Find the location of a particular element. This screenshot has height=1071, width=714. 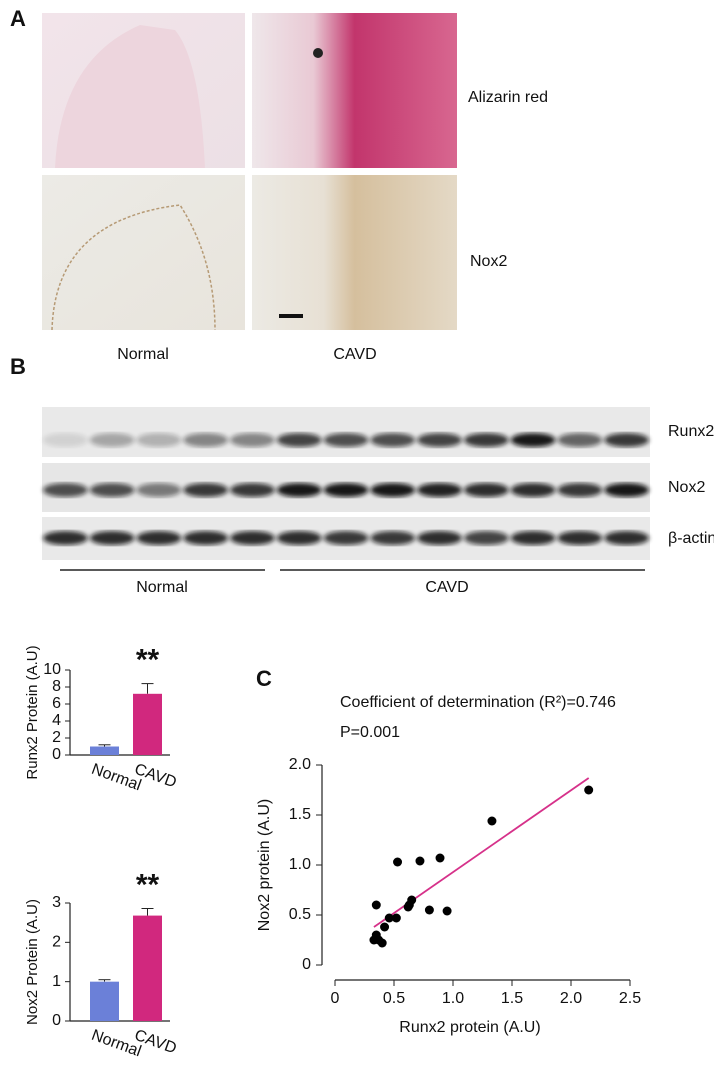

x-tick-label: 1.5 is located at coordinates (512, 998).